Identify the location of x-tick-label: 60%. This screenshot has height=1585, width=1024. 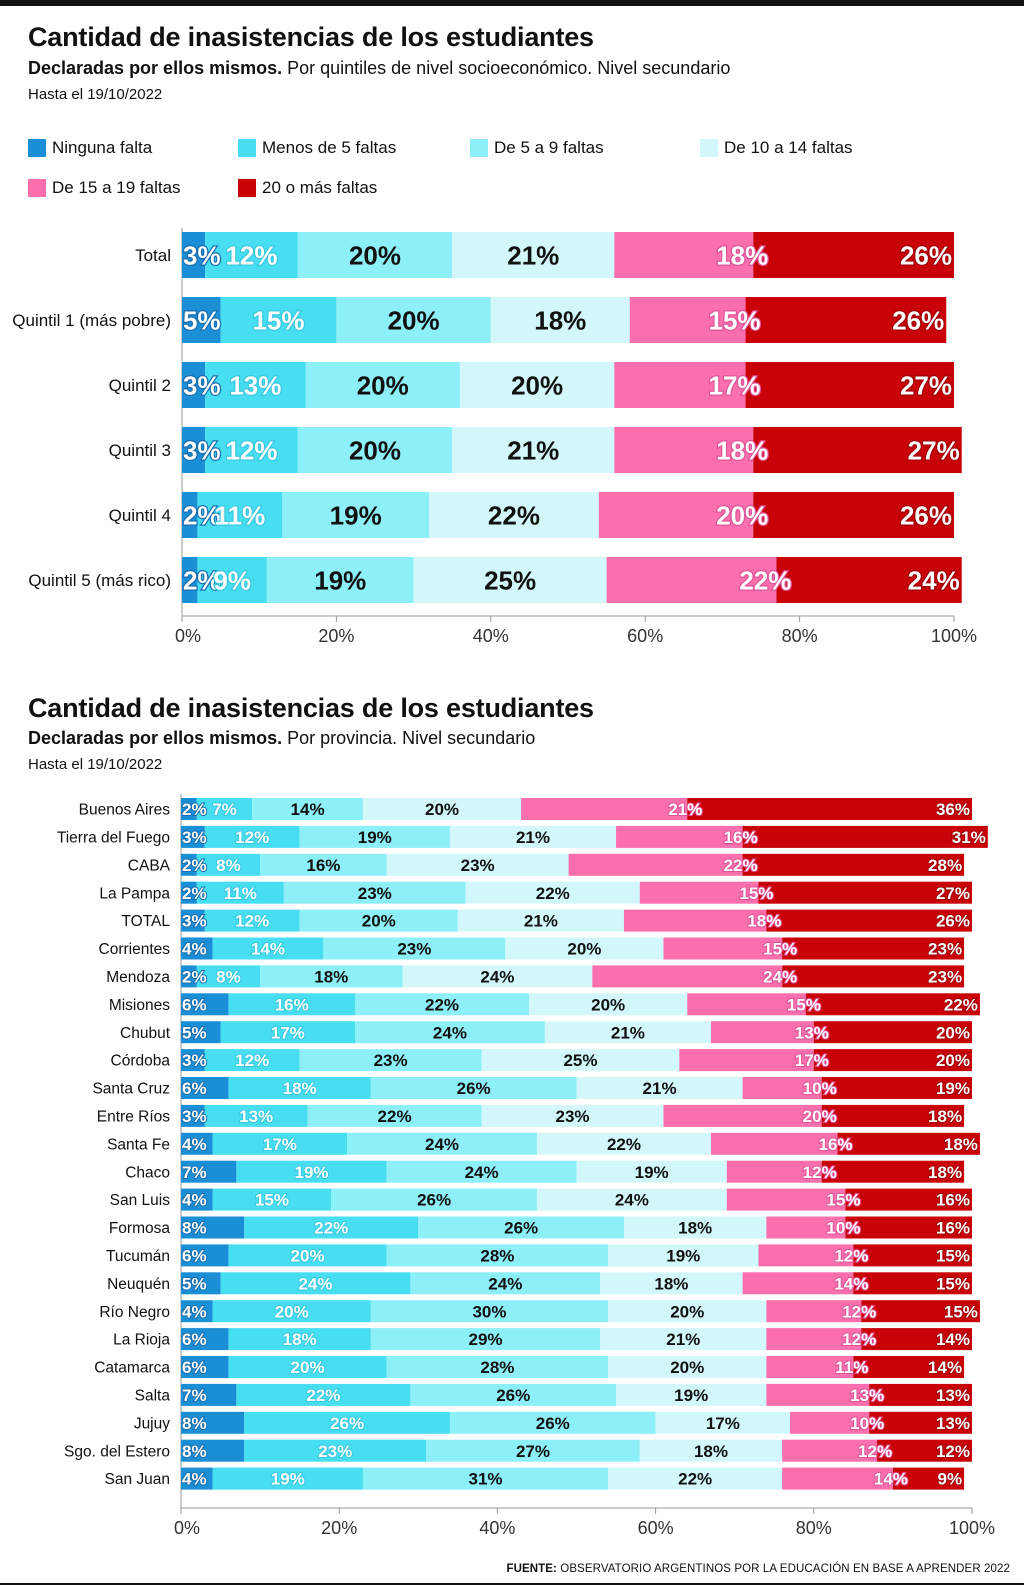
(645, 636).